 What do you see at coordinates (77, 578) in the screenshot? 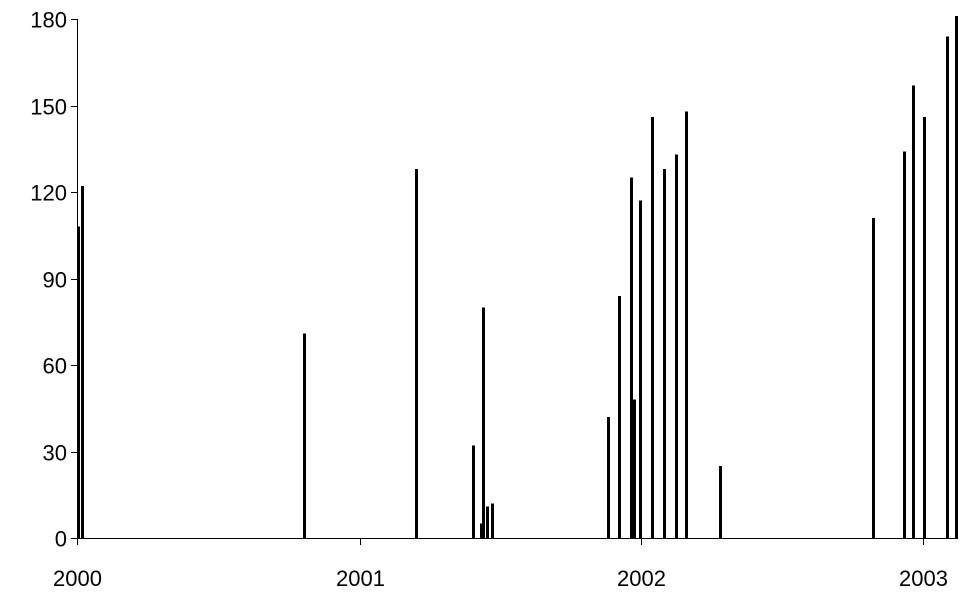
I see `x-tick-label: 2000` at bounding box center [77, 578].